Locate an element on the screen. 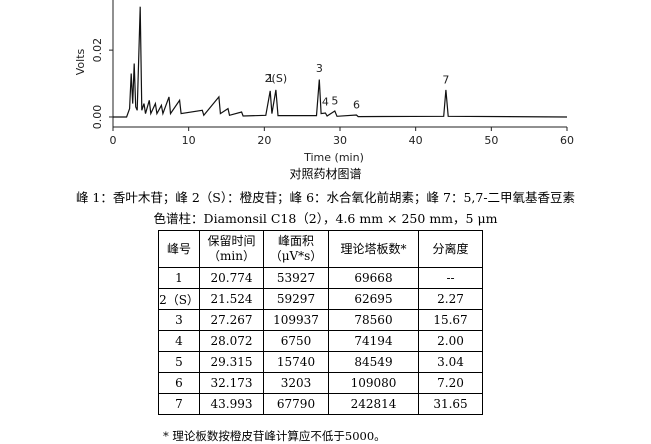 Image resolution: width=651 pixels, height=444 pixels. table-cell: 242814 is located at coordinates (373, 404).